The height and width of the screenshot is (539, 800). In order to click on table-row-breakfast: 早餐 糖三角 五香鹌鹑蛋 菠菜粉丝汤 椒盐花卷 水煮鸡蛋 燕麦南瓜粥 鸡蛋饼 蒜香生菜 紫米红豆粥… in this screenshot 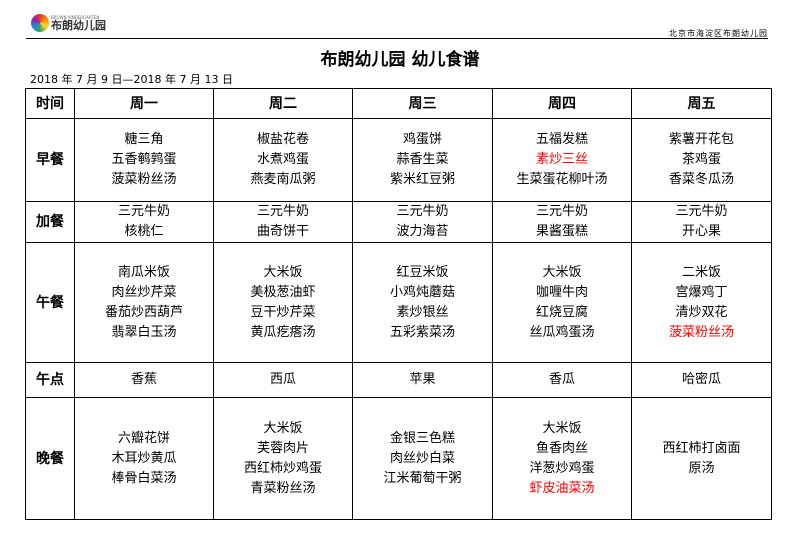, I will do `click(398, 160)`.